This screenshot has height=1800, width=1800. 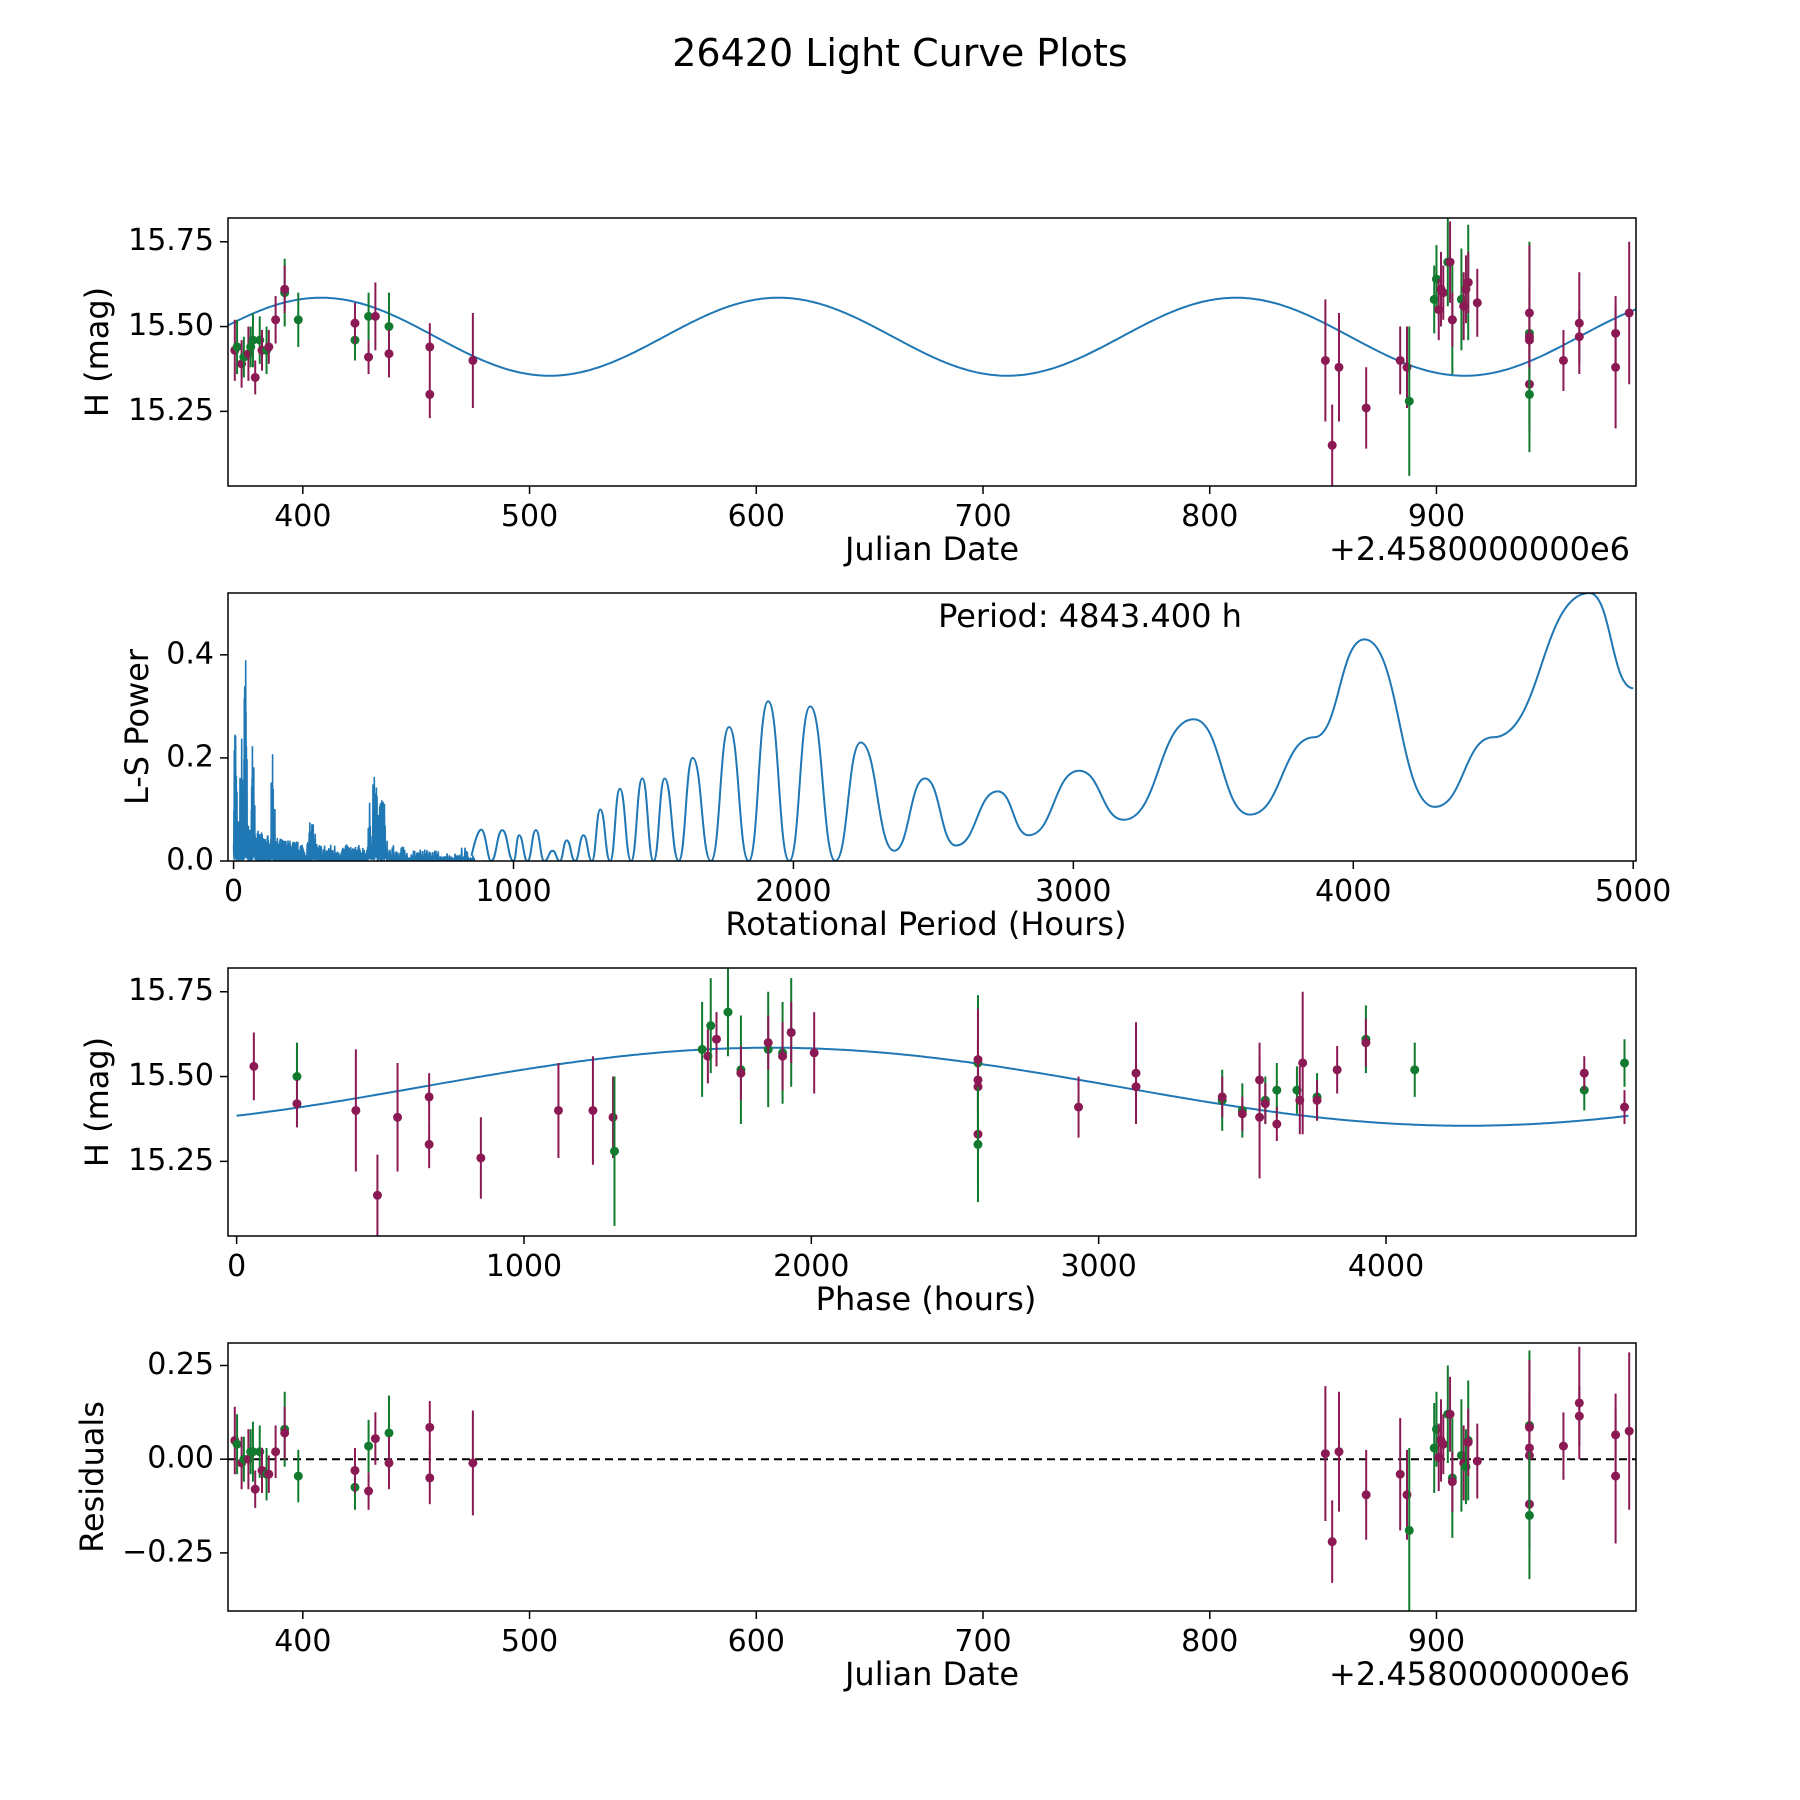 I want to click on light-curve-x-tick-label: 600, so click(x=756, y=516).